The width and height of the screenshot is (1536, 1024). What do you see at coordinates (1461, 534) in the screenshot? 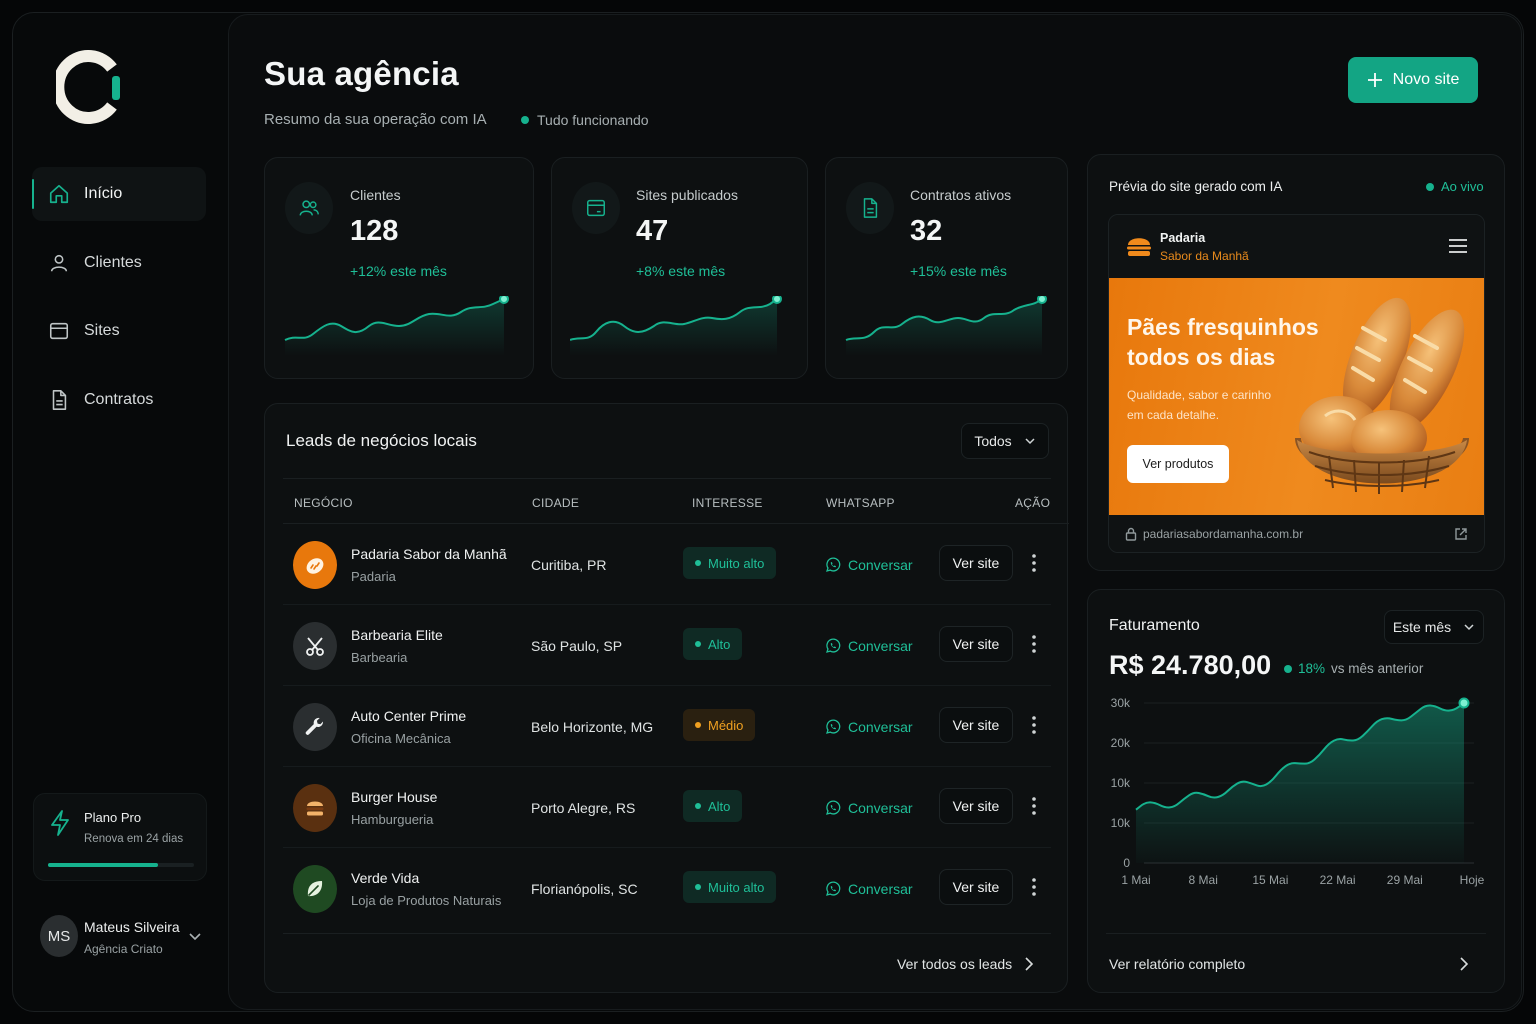
I see `external-link-icon` at bounding box center [1461, 534].